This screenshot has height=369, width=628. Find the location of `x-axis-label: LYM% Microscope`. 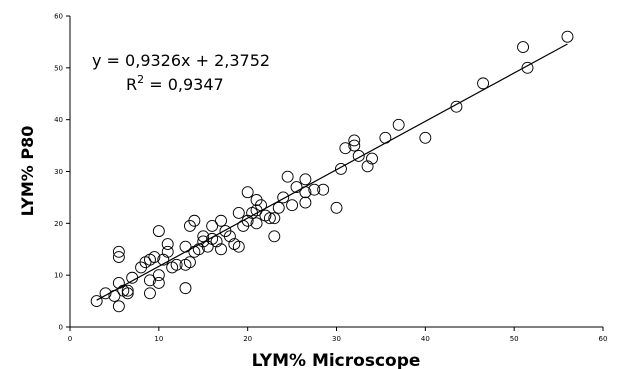

x-axis-label: LYM% Microscope is located at coordinates (336, 360).